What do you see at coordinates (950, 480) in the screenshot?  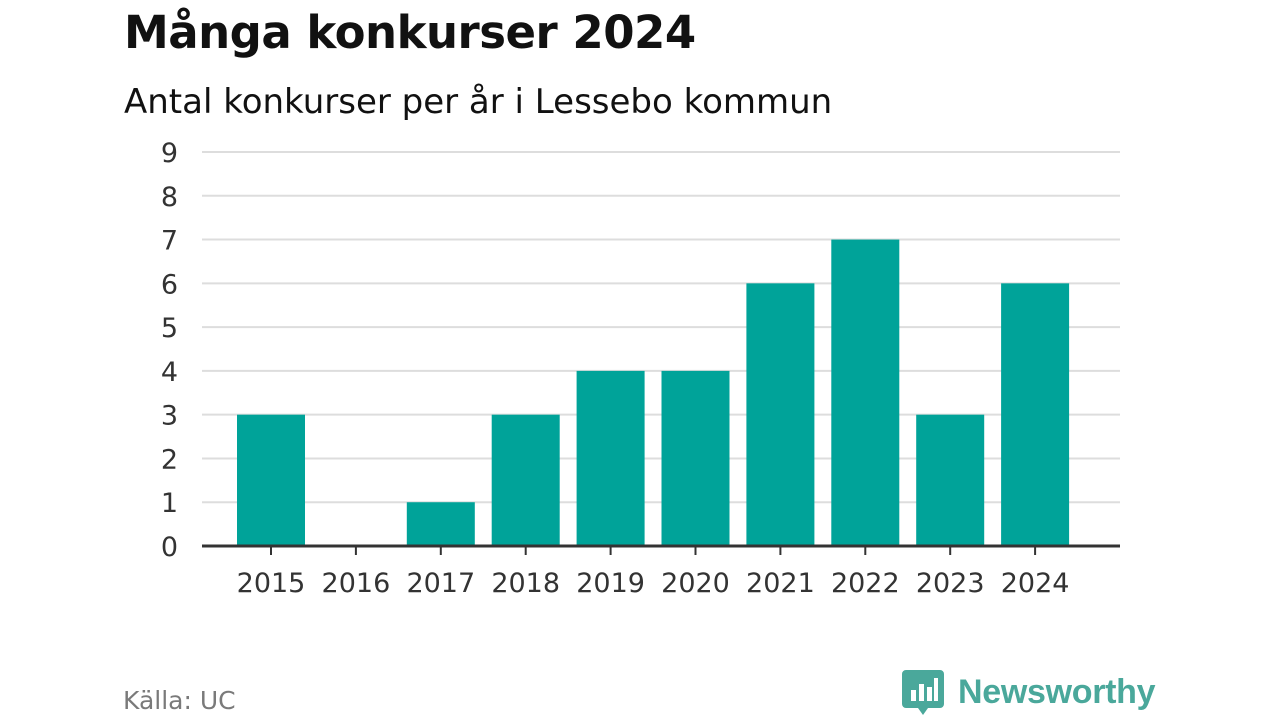 I see `bar-2023` at bounding box center [950, 480].